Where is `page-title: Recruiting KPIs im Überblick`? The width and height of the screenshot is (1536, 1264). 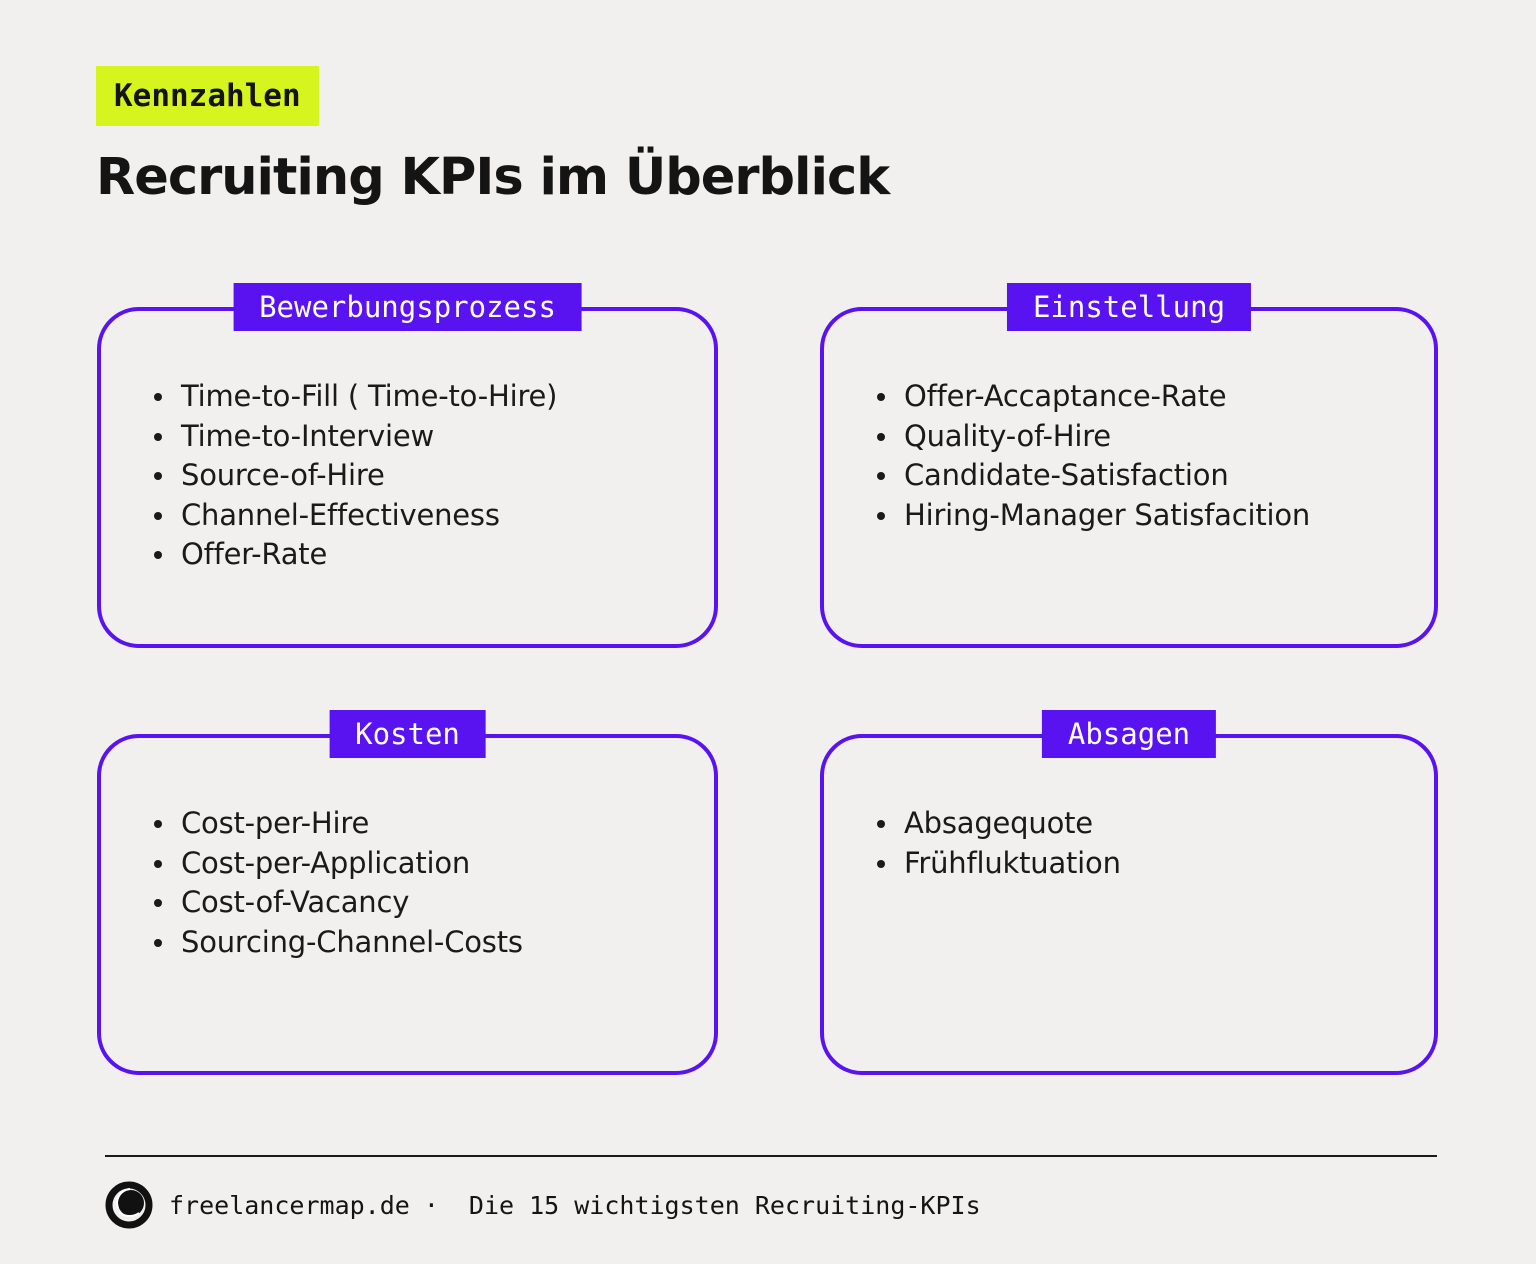
page-title: Recruiting KPIs im Überblick is located at coordinates (493, 177).